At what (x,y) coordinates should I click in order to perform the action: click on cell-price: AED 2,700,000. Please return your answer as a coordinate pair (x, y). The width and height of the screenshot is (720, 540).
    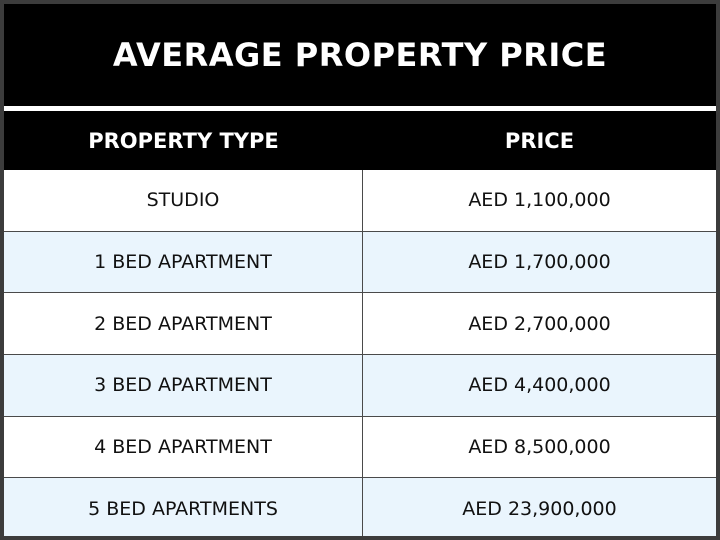
    Looking at the image, I should click on (539, 323).